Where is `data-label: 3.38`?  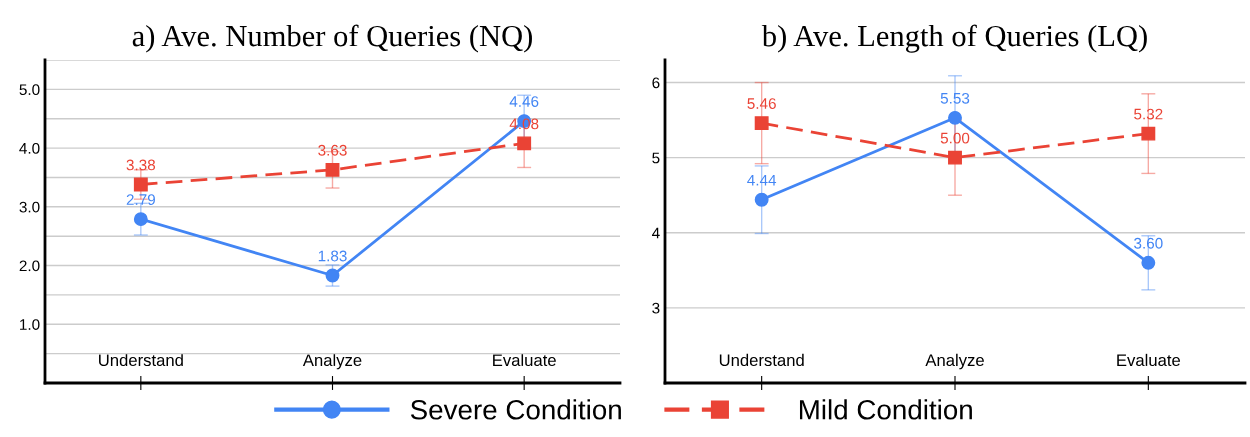
data-label: 3.38 is located at coordinates (141, 165).